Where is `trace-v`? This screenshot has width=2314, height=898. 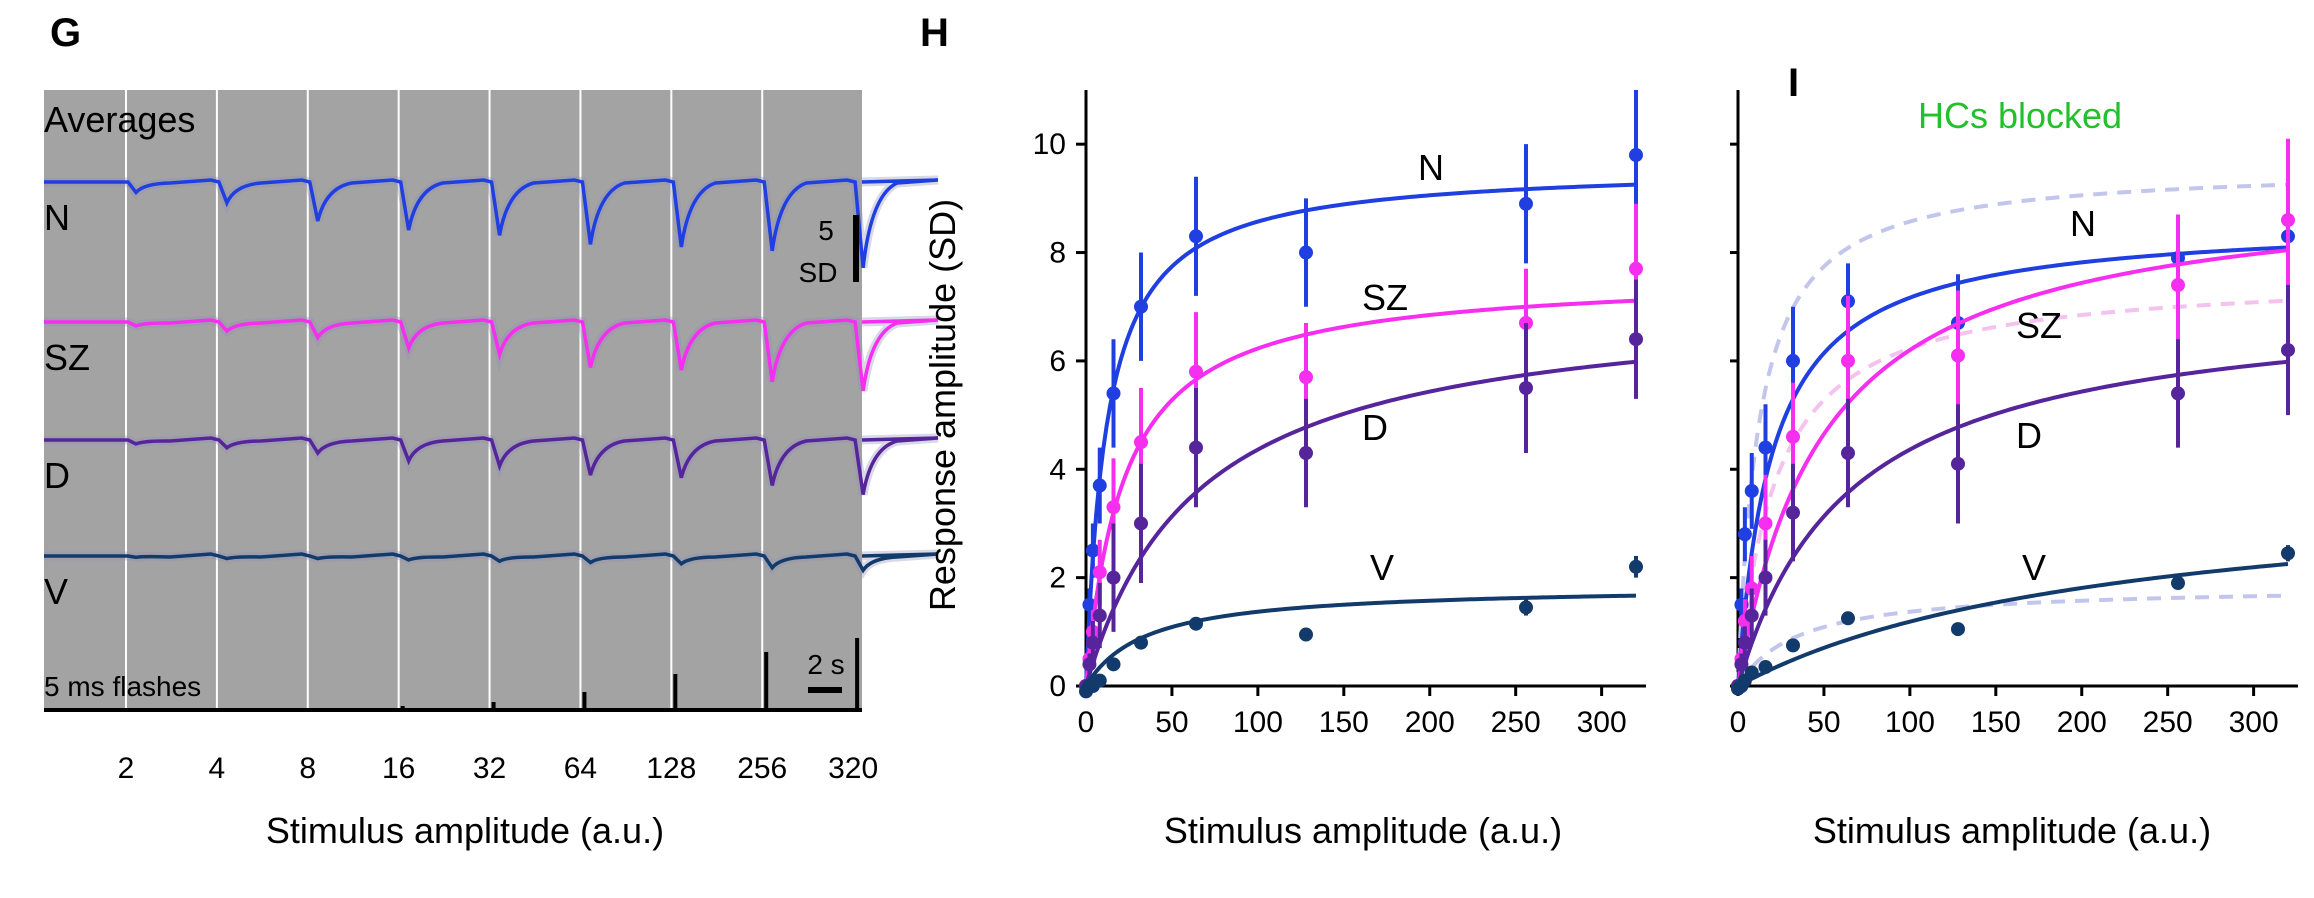
trace-v is located at coordinates (491, 563).